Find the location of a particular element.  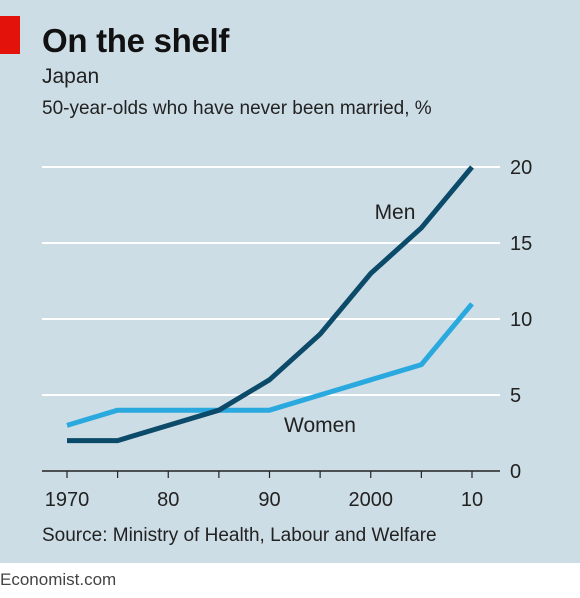

x-tick-label-2010: 10 is located at coordinates (472, 500).